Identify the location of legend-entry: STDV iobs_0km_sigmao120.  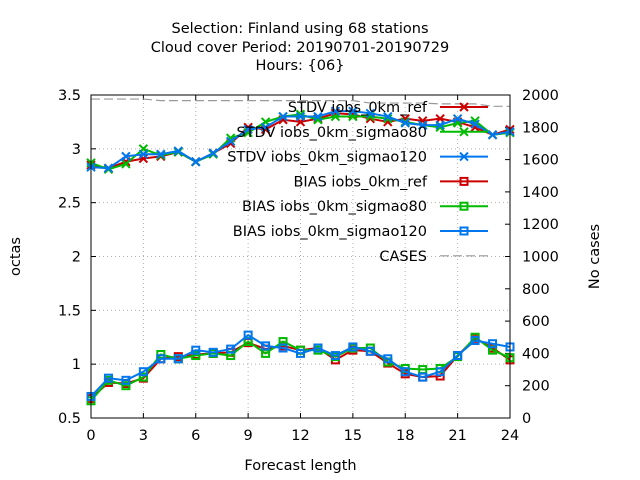
(357, 158).